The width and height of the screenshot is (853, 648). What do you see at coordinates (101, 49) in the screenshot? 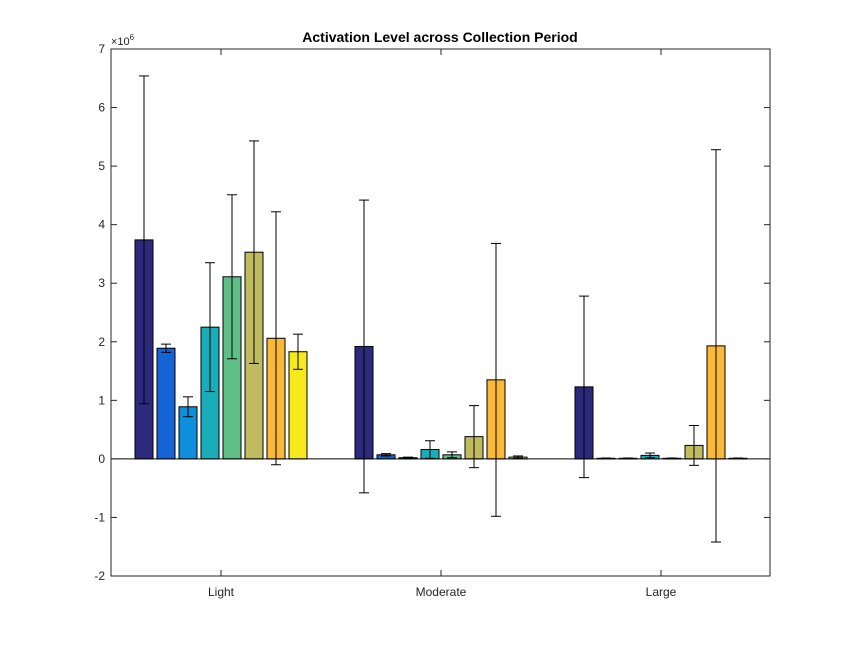
I see `y-tick-label: 7` at bounding box center [101, 49].